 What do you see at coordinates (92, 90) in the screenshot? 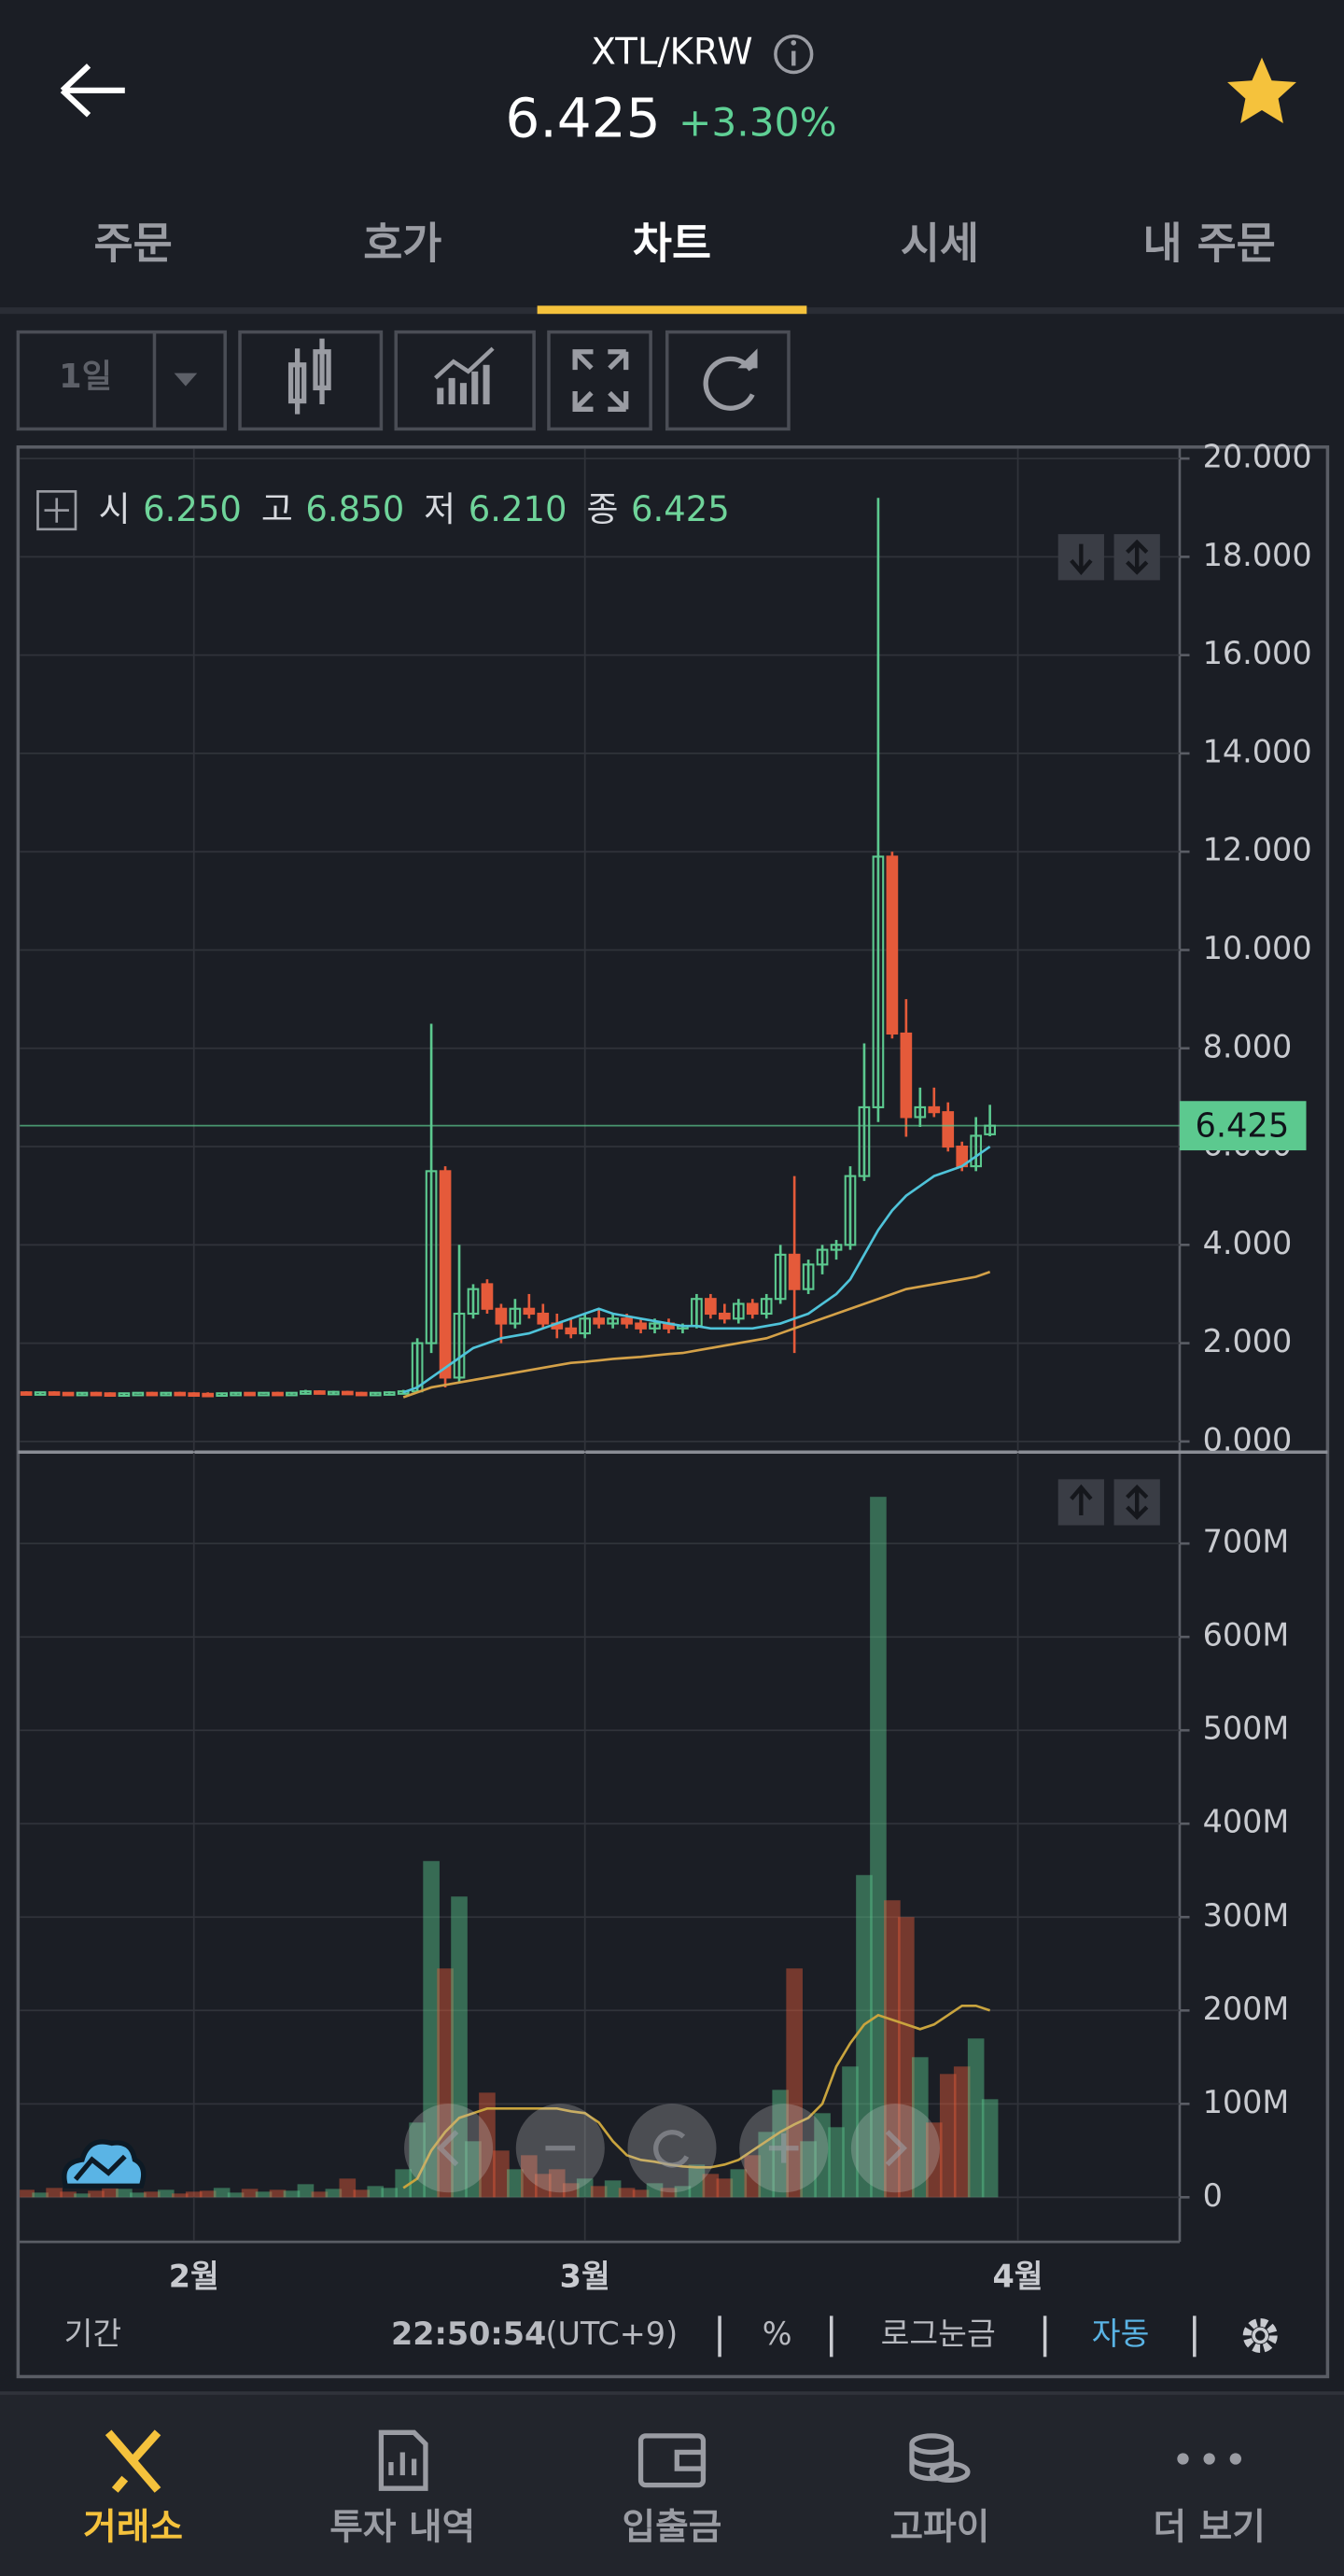
I see `back-button` at bounding box center [92, 90].